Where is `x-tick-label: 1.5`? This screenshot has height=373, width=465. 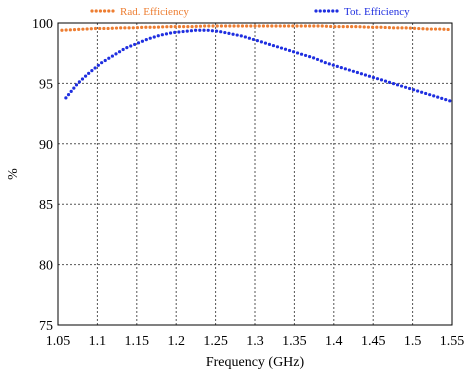 x-tick-label: 1.5 is located at coordinates (413, 341).